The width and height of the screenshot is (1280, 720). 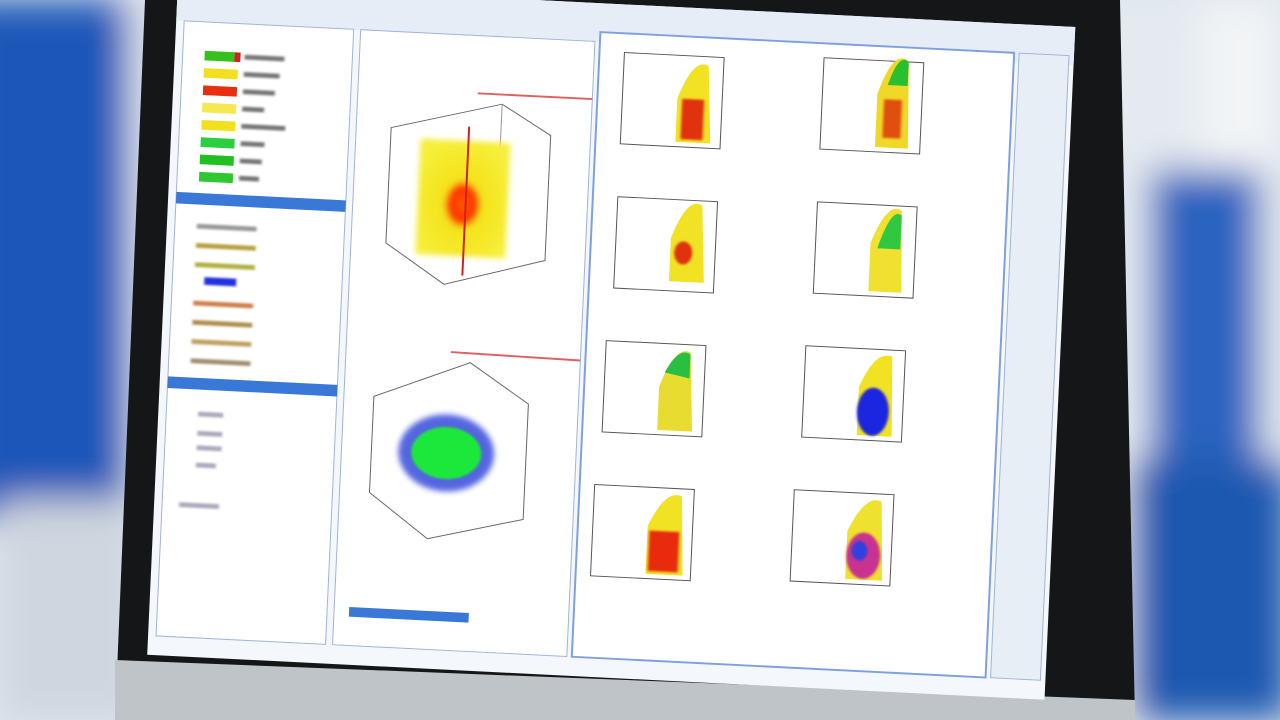 What do you see at coordinates (223, 295) in the screenshot?
I see `channel-list` at bounding box center [223, 295].